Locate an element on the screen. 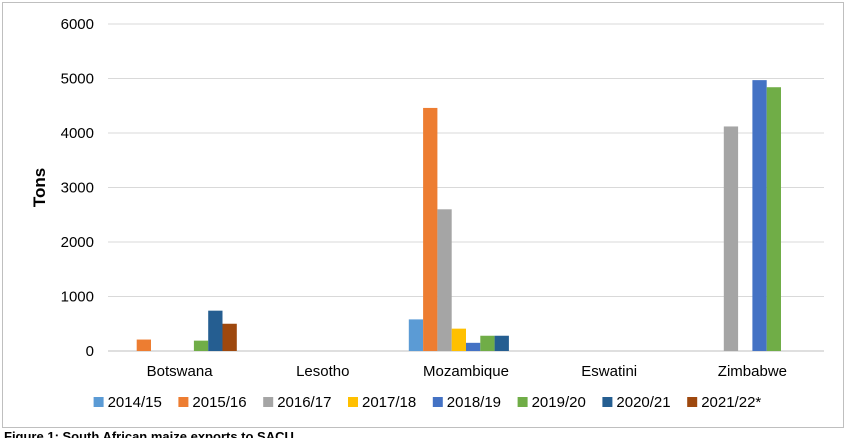 The height and width of the screenshot is (438, 848). y-tick-label: 4000 is located at coordinates (77, 133).